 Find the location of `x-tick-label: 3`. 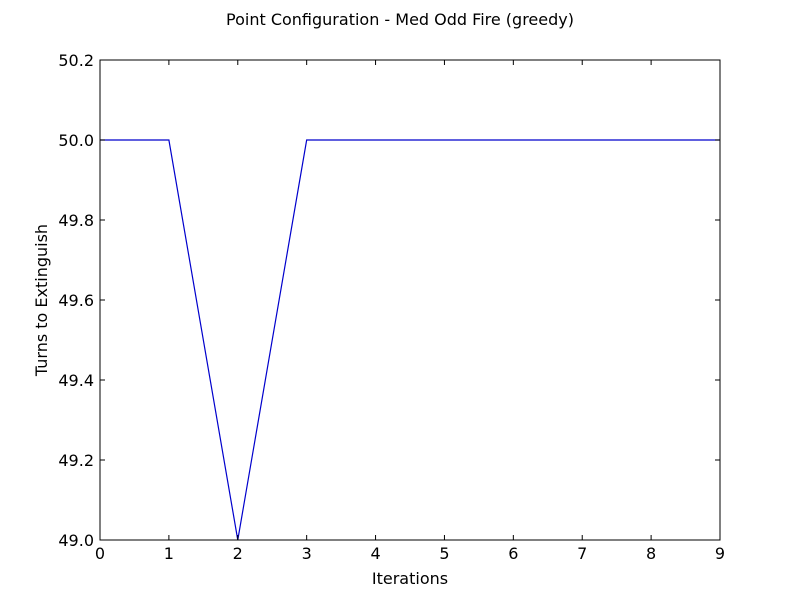

x-tick-label: 3 is located at coordinates (307, 553).